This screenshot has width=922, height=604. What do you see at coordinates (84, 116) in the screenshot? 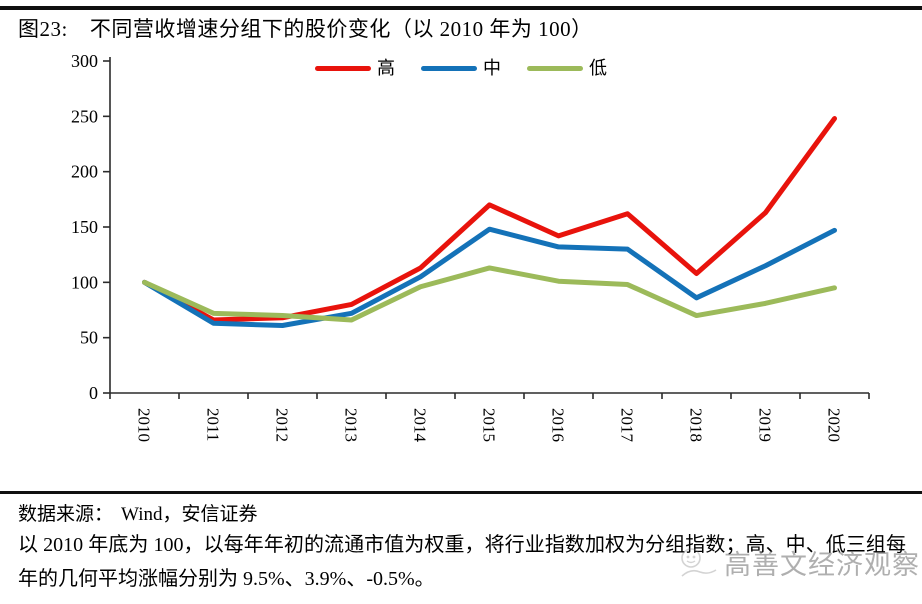
I see `y-axis-tick-label: 250` at bounding box center [84, 116].